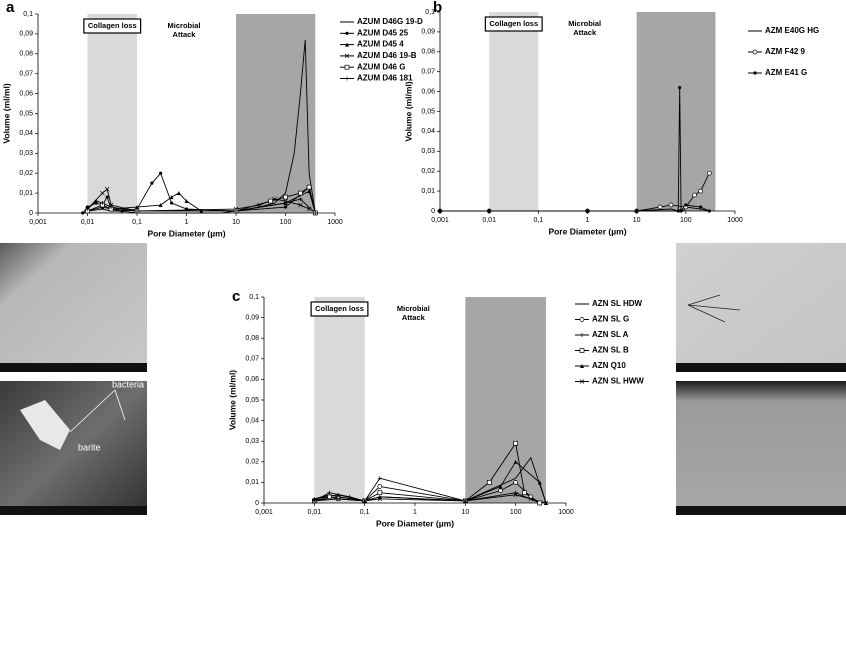  What do you see at coordinates (428, 52) in the screenshot?
I see `y-tick-label: 0,08` at bounding box center [428, 52].